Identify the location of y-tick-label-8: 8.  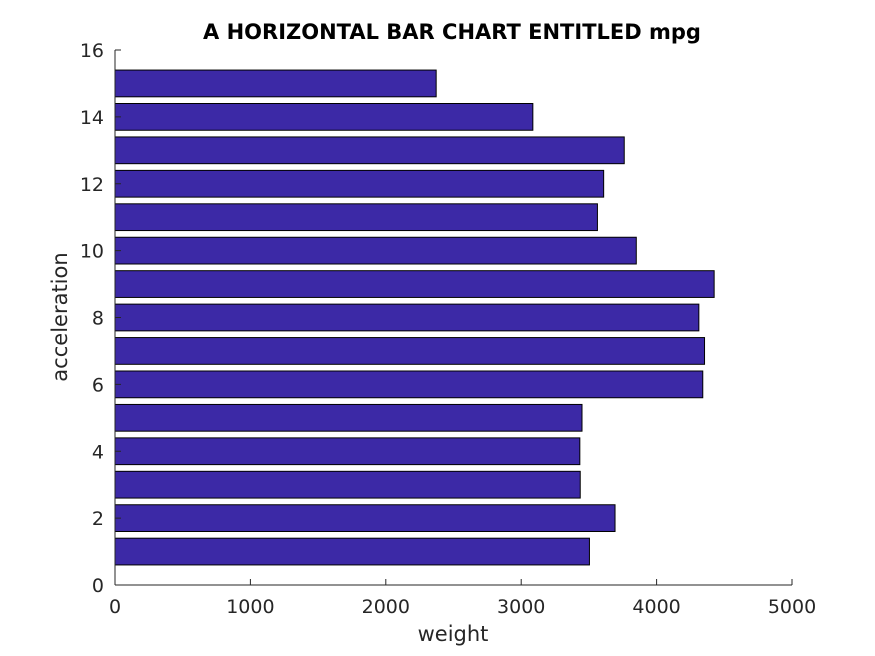
(98, 319).